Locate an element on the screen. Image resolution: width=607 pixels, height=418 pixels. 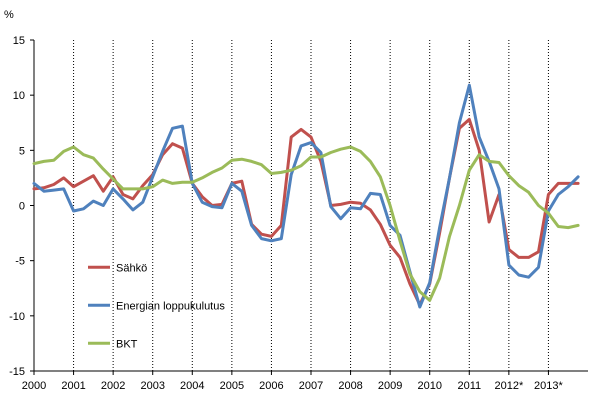
legend-label: Energian loppukulutus is located at coordinates (170, 306).